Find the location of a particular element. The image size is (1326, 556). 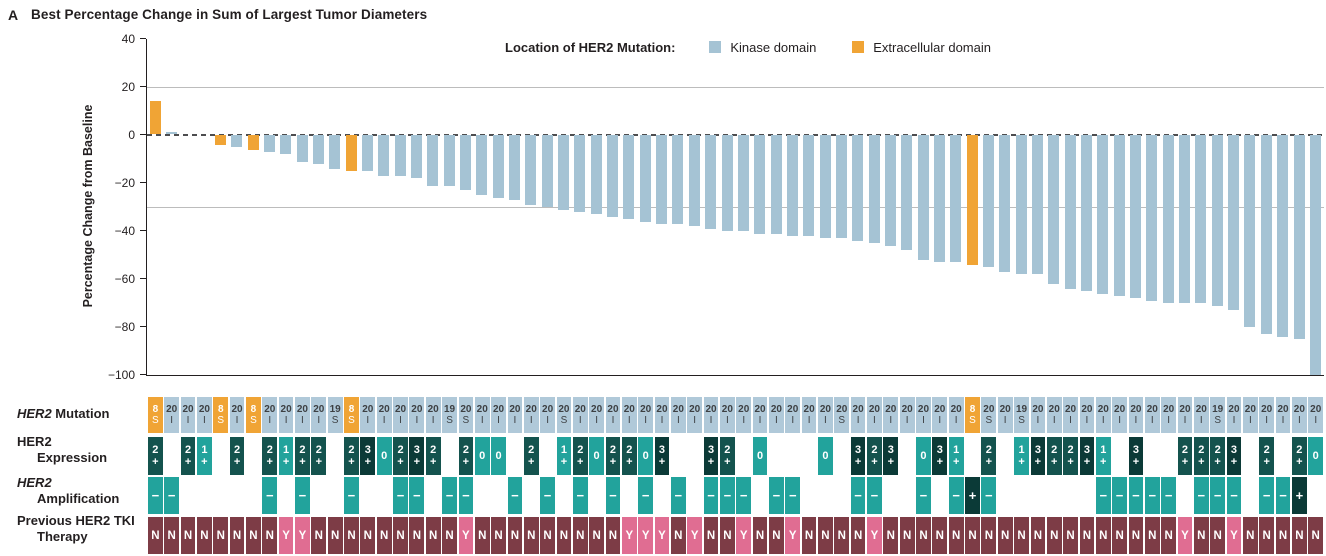

zero-baseline is located at coordinates (735, 135).